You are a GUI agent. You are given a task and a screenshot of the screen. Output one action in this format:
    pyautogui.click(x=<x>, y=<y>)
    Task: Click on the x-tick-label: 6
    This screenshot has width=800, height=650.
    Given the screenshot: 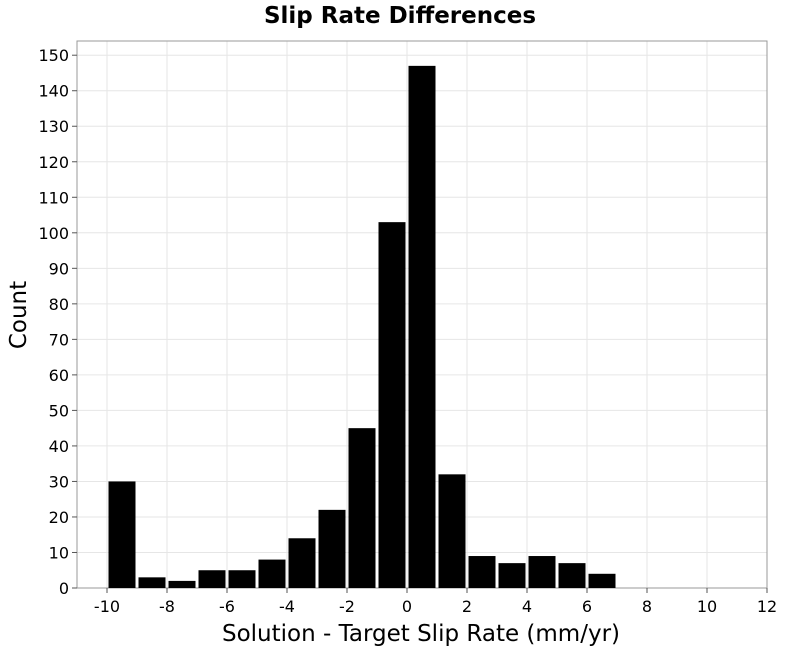 What is the action you would take?
    pyautogui.click(x=587, y=606)
    